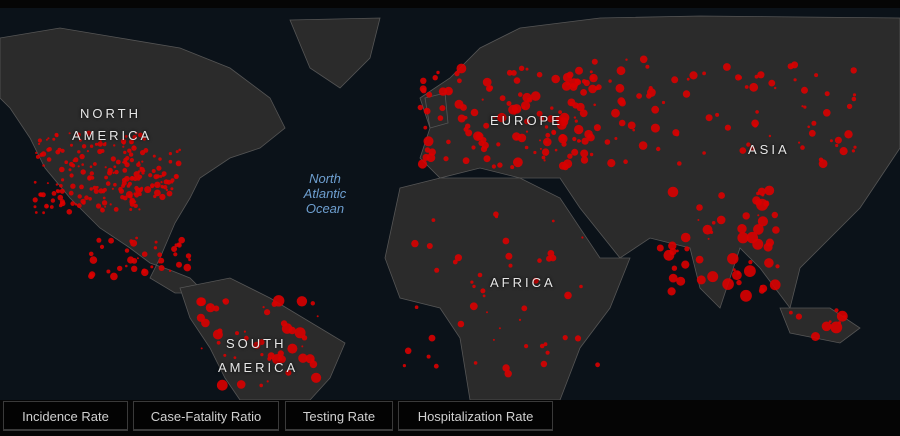  Describe the element at coordinates (339, 416) in the screenshot. I see `tab-testing-rate: Testing Rate` at that location.